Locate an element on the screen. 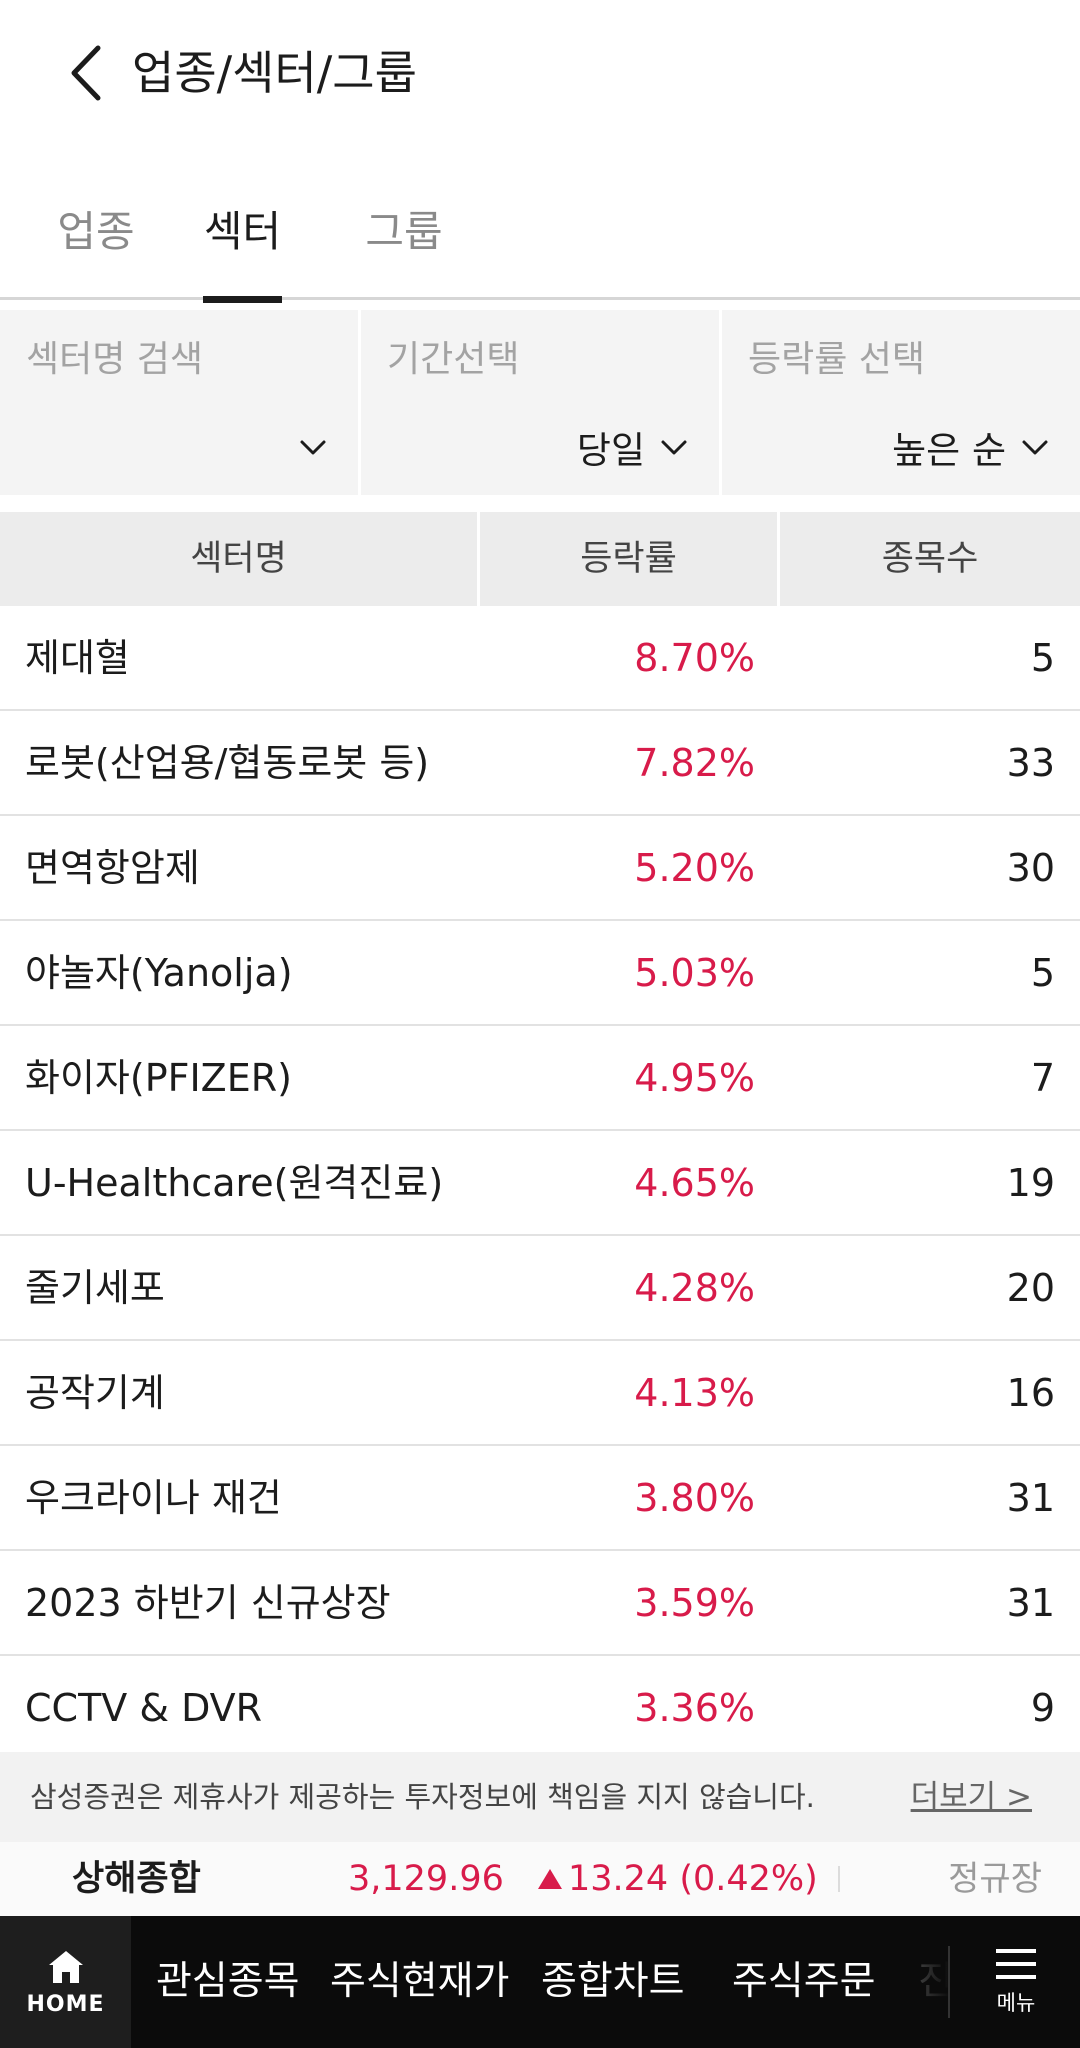 Image resolution: width=1080 pixels, height=2048 pixels. period-filter: 기간선택 당일 is located at coordinates (540, 402).